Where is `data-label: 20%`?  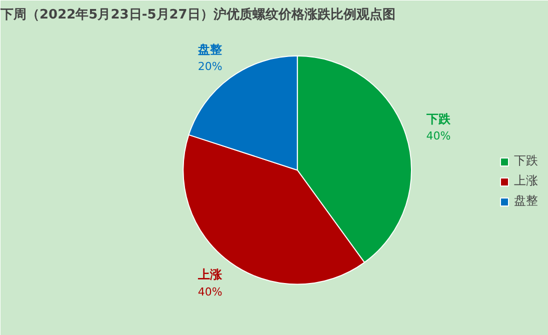 data-label: 20% is located at coordinates (210, 67).